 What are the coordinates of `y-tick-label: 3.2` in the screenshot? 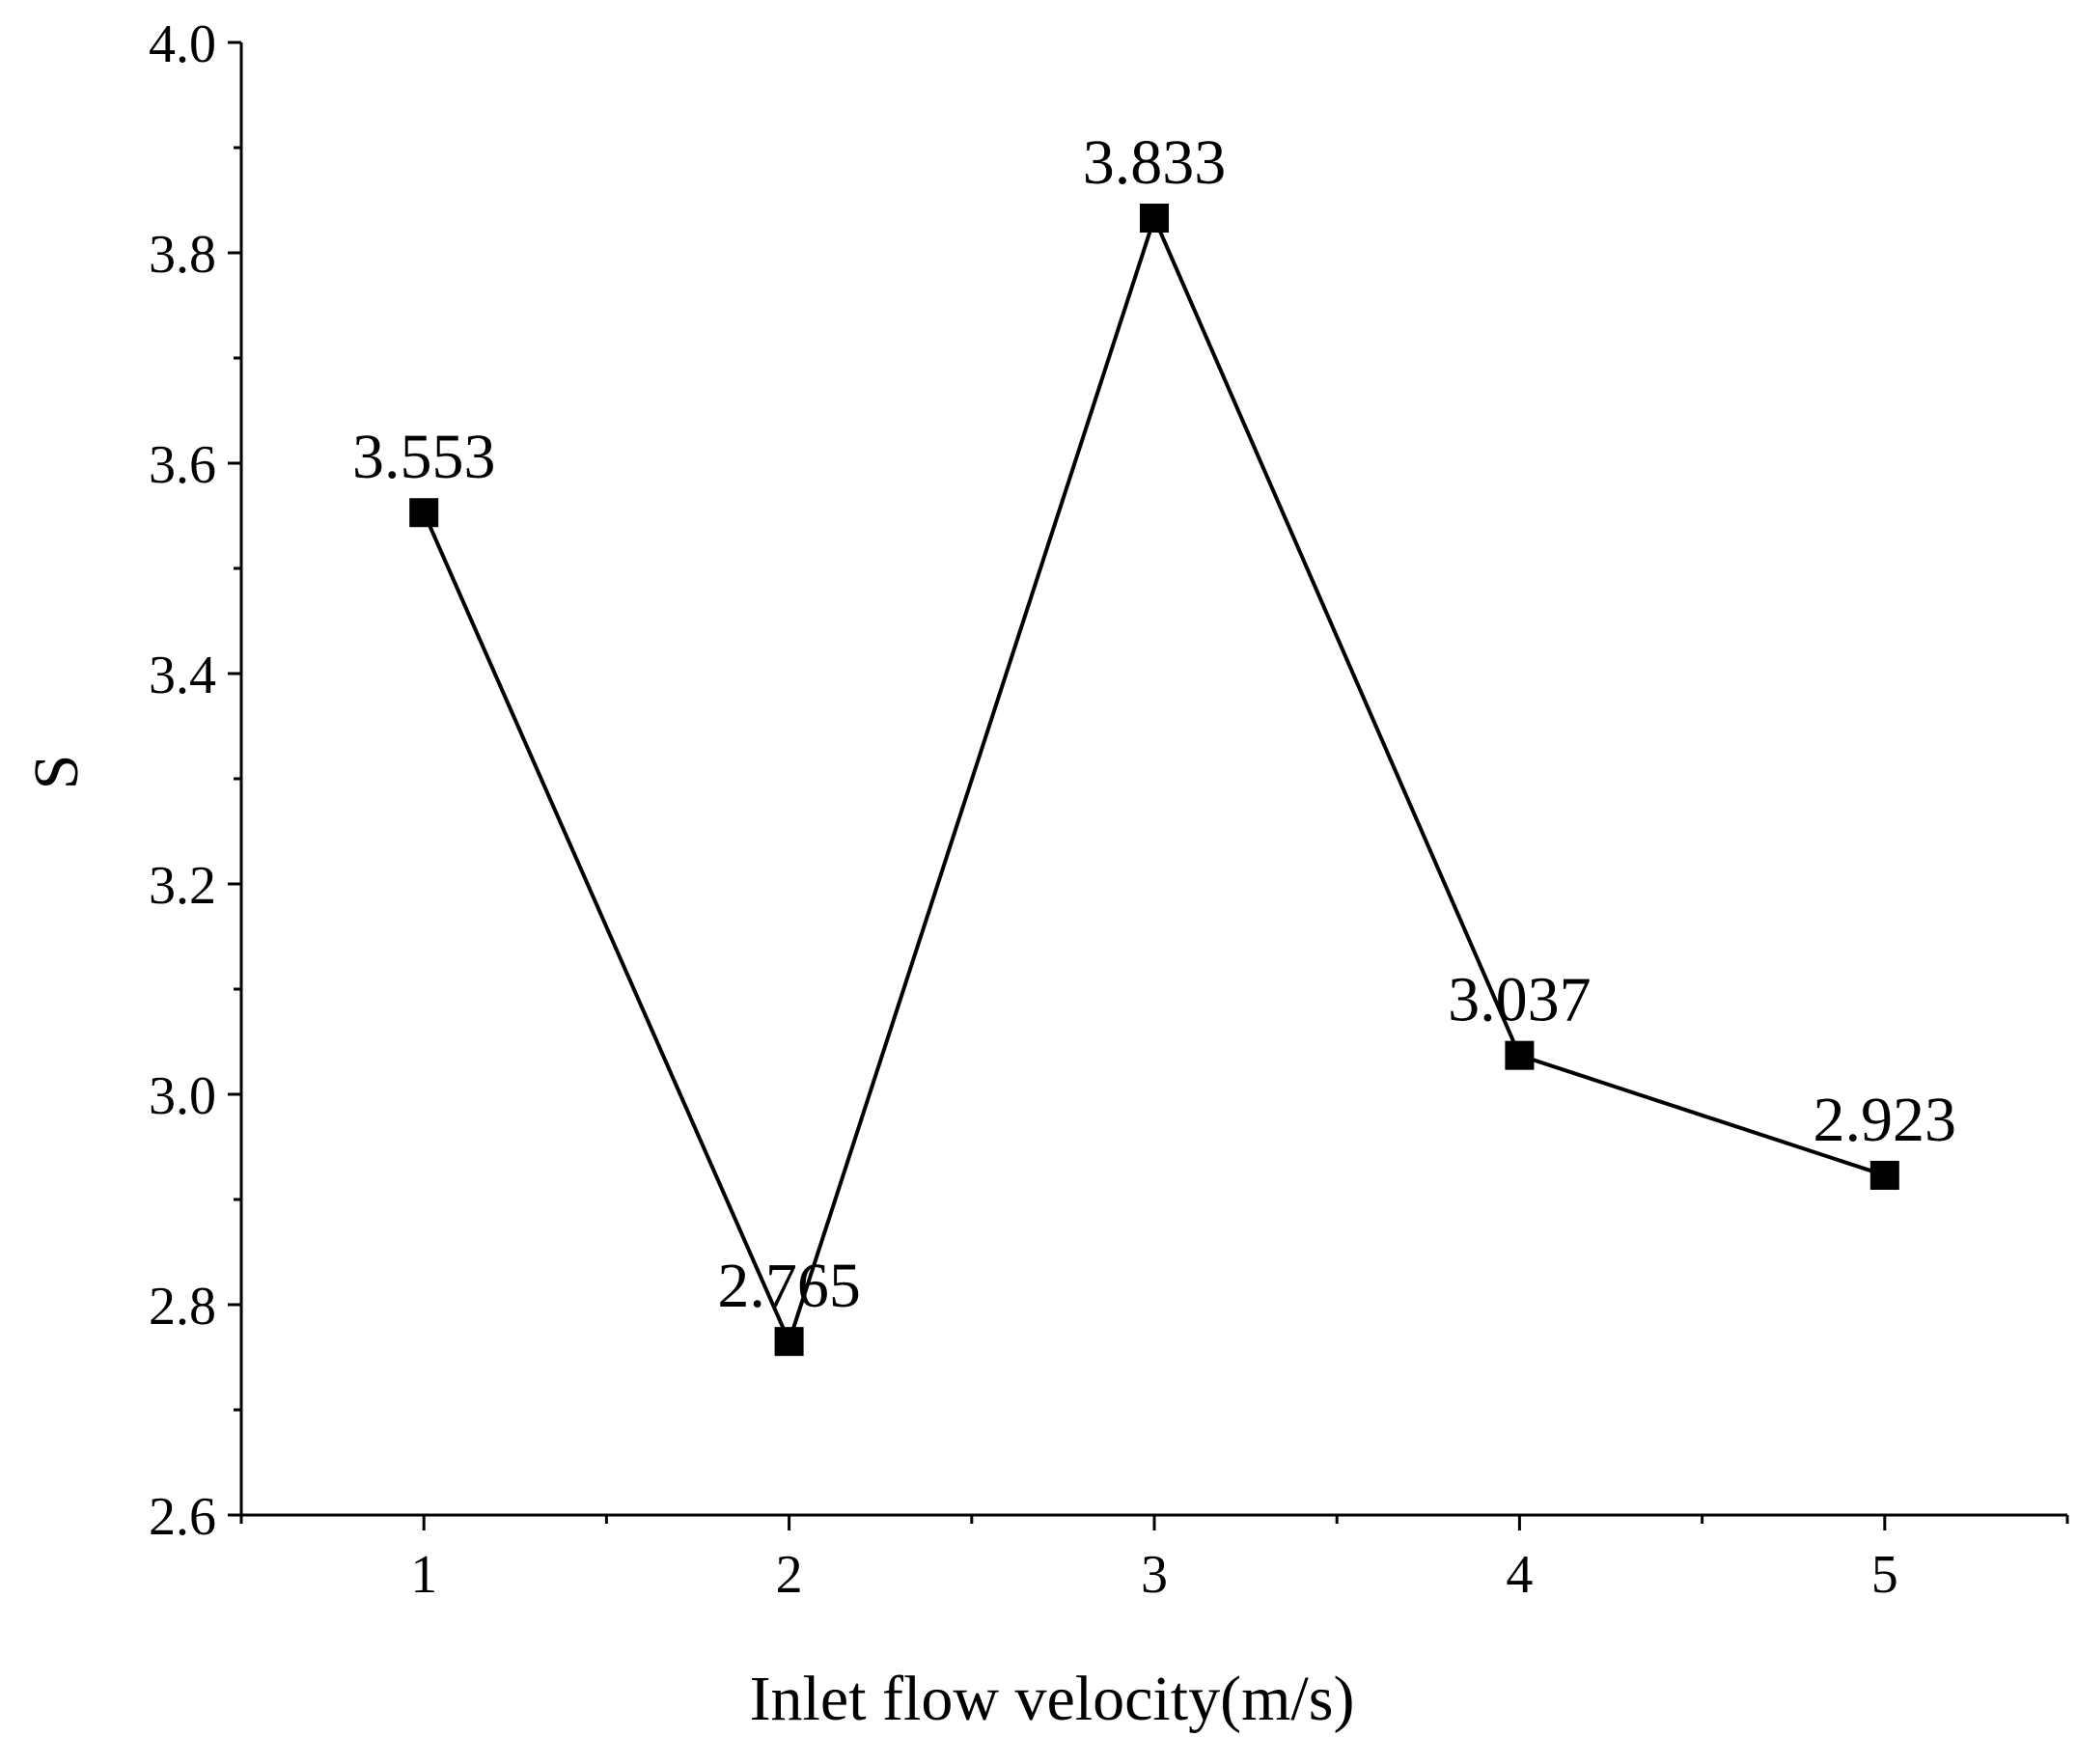 It's located at (183, 886).